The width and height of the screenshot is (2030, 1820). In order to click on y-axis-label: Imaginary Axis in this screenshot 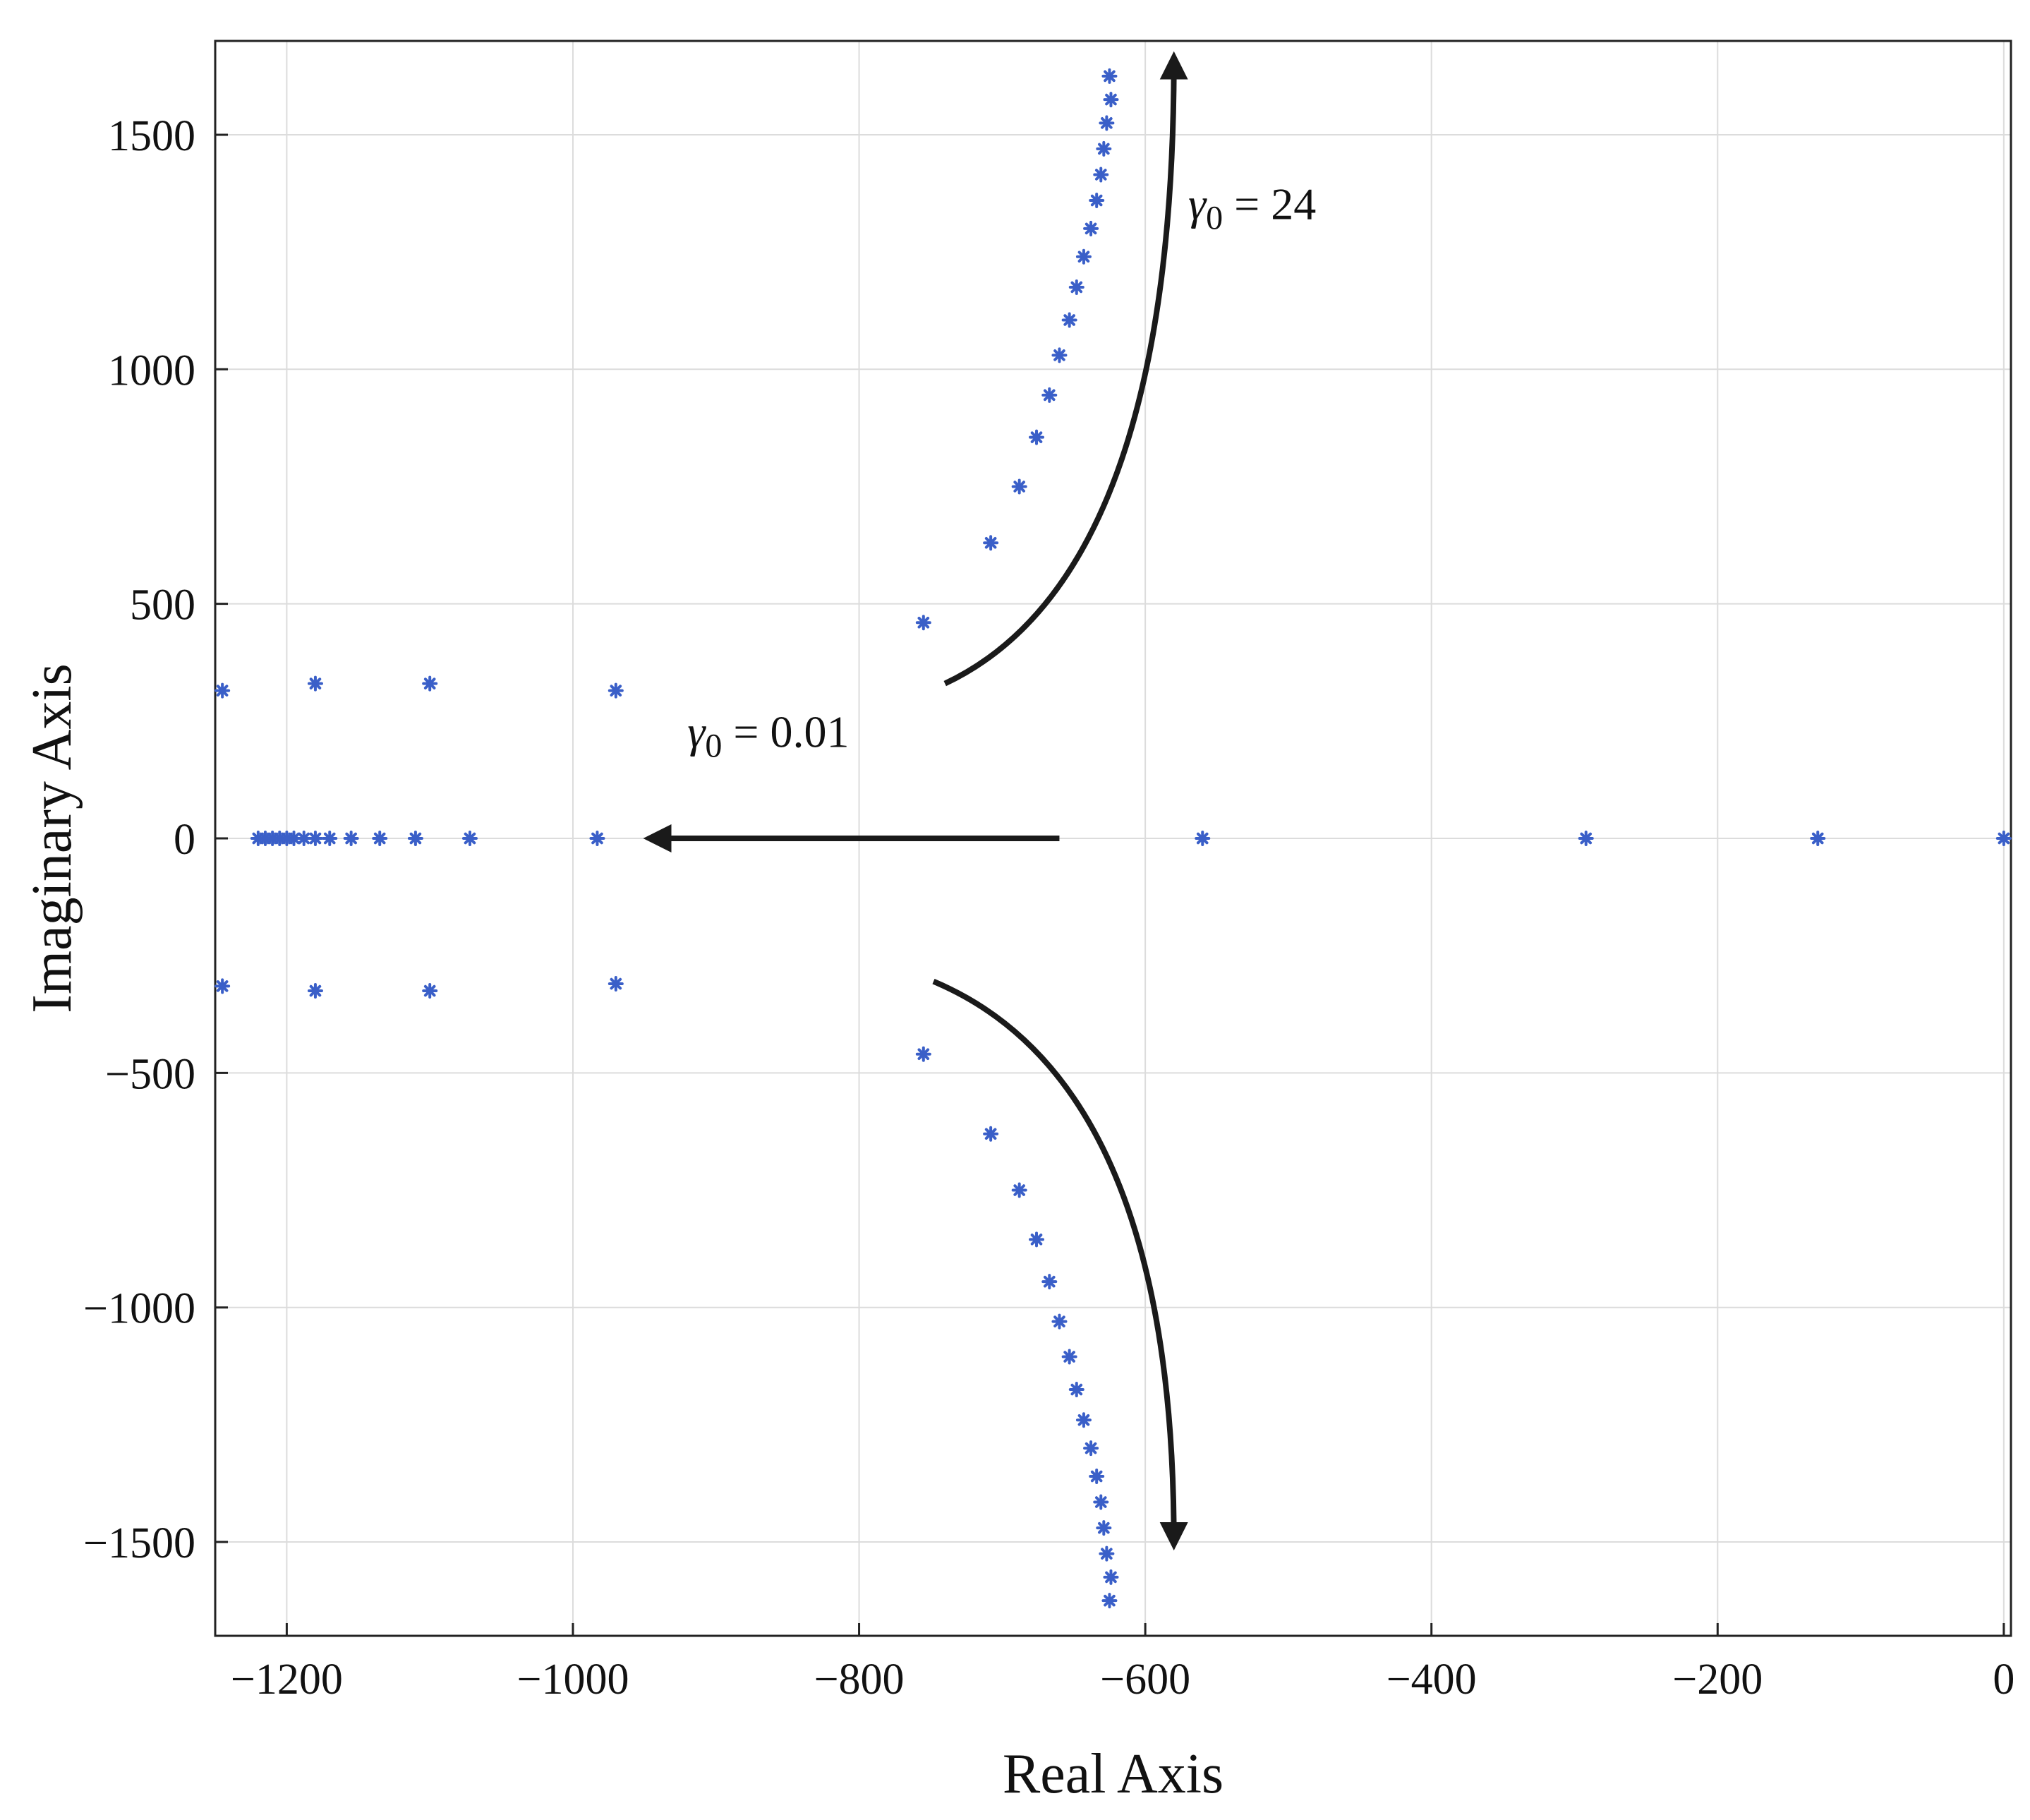, I will do `click(52, 838)`.